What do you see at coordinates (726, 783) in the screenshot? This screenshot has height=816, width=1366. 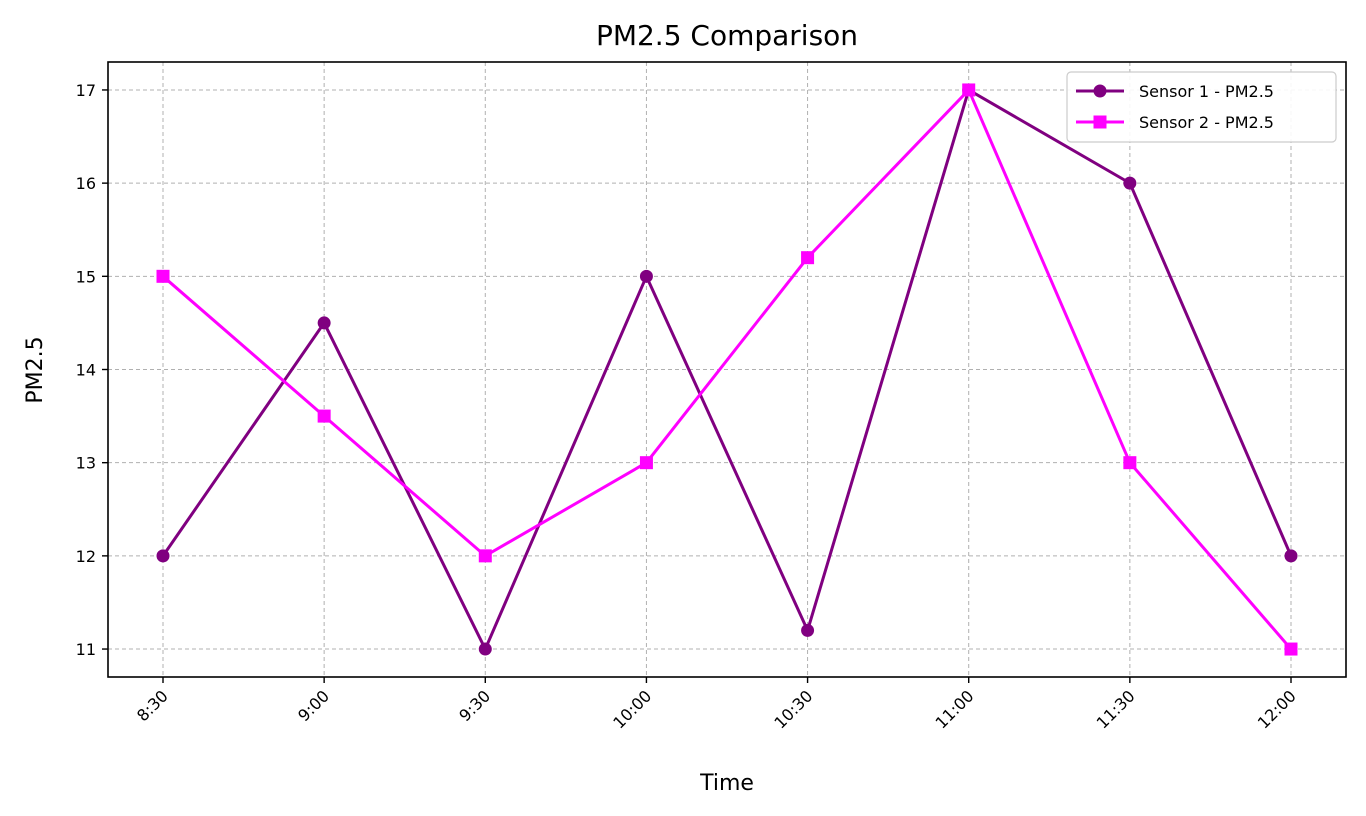 I see `x-axis-label: Time` at bounding box center [726, 783].